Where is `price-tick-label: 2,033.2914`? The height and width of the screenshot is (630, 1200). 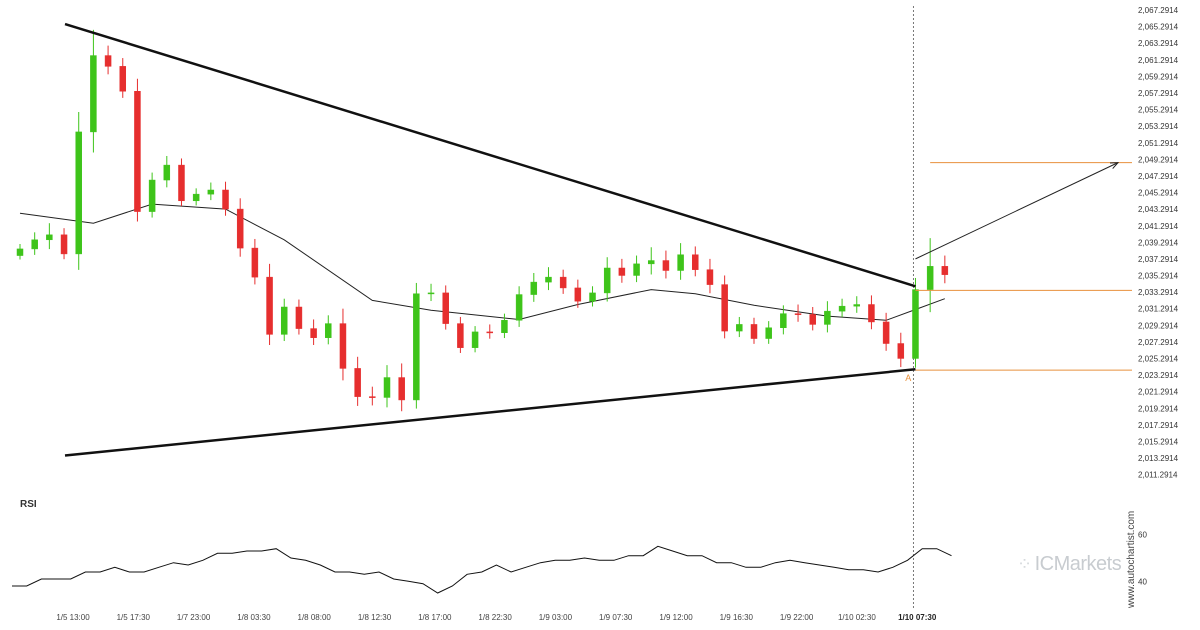 price-tick-label: 2,033.2914 is located at coordinates (1158, 292).